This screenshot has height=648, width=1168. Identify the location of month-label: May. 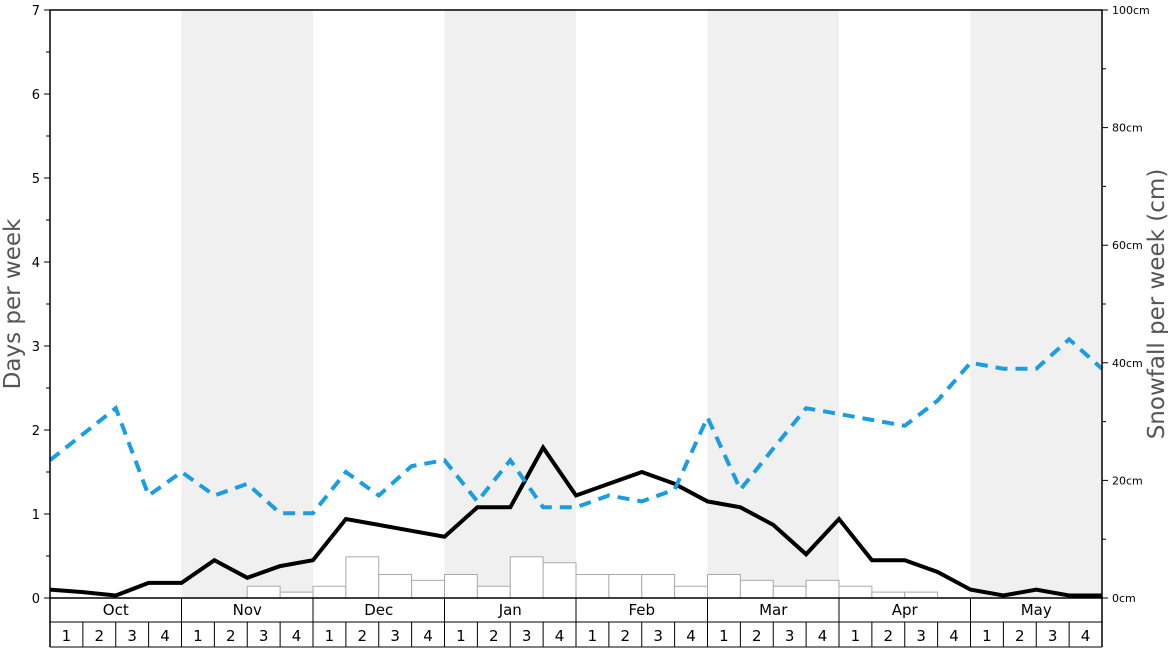
(1036, 610).